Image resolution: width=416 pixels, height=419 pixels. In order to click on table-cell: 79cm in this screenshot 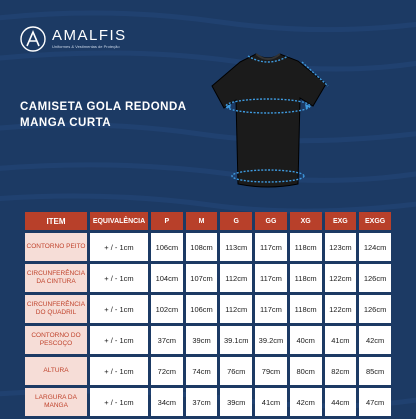, I will do `click(271, 371)`.